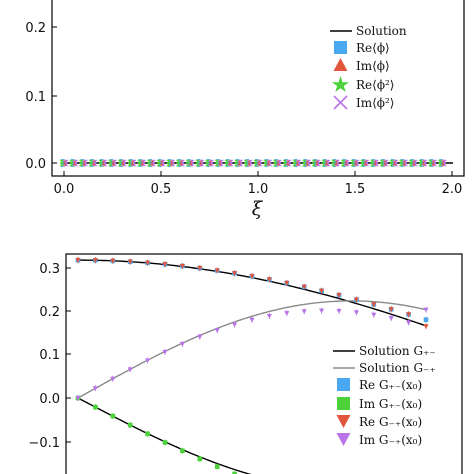 The width and height of the screenshot is (474, 474). Describe the element at coordinates (41, 28) in the screenshot. I see `top-ytick-2: 0.2` at that location.